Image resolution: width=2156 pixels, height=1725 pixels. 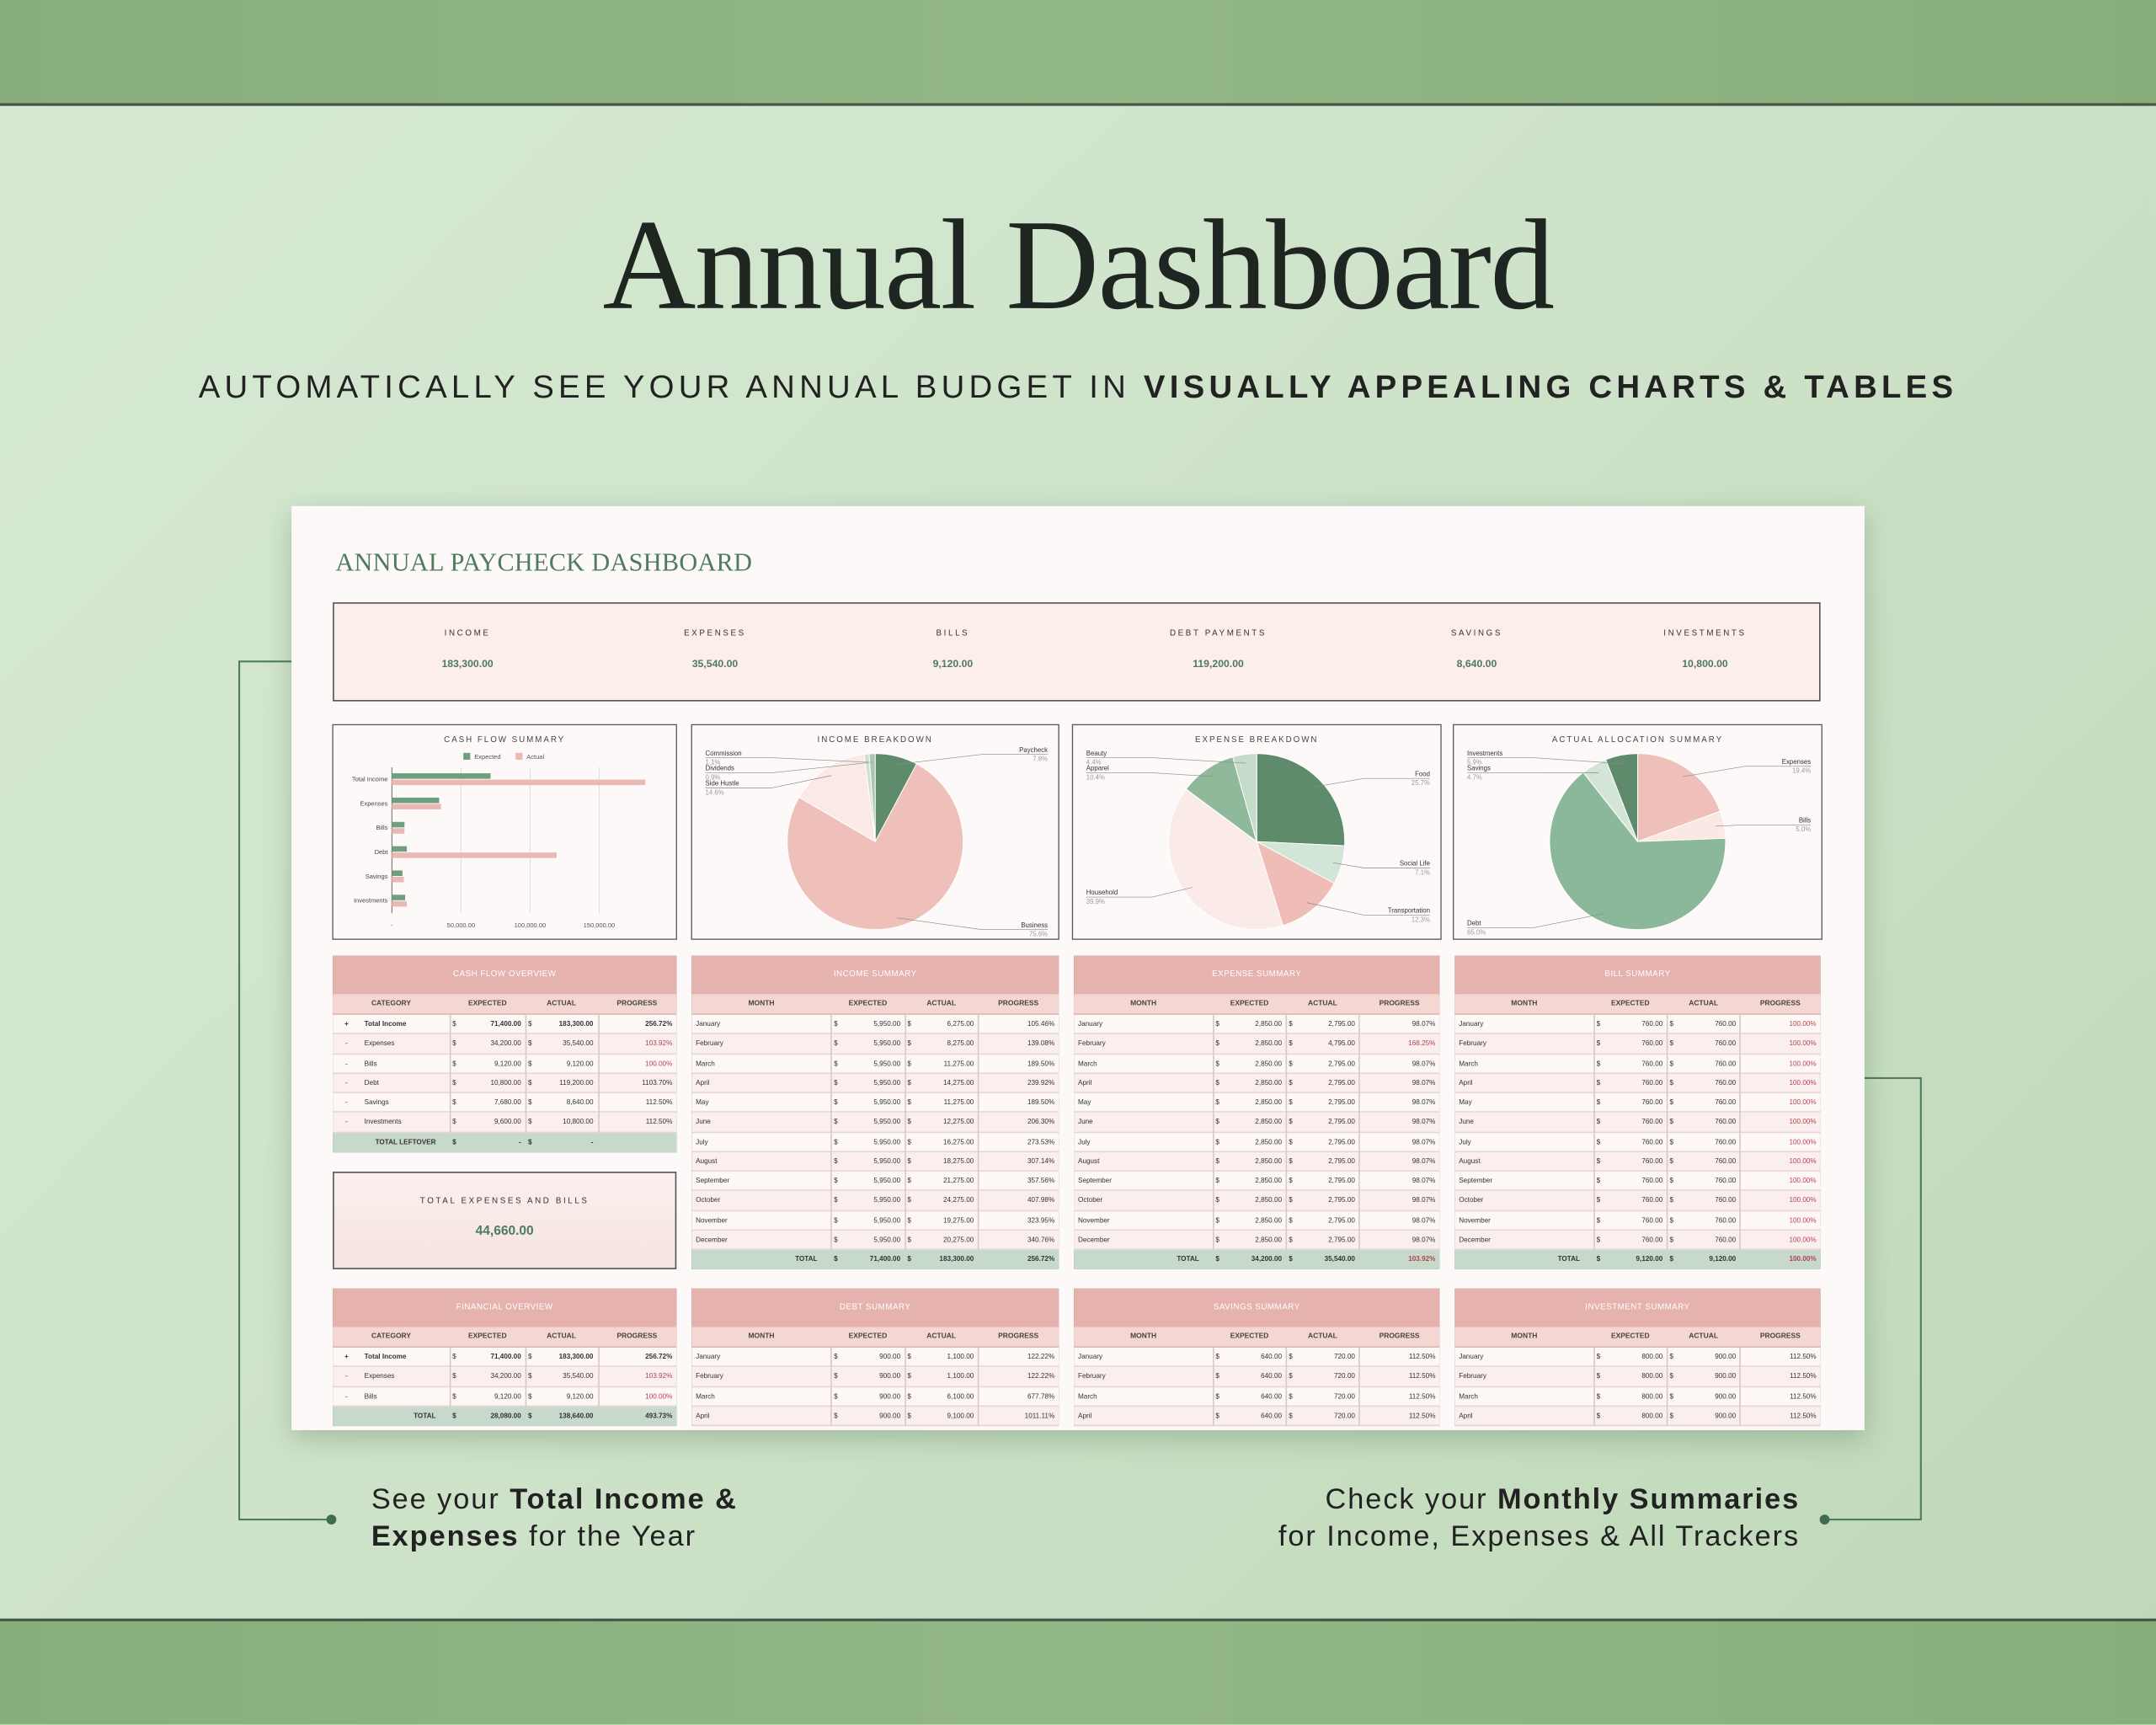 I want to click on table-cell: 103.92%, so click(x=1422, y=1259).